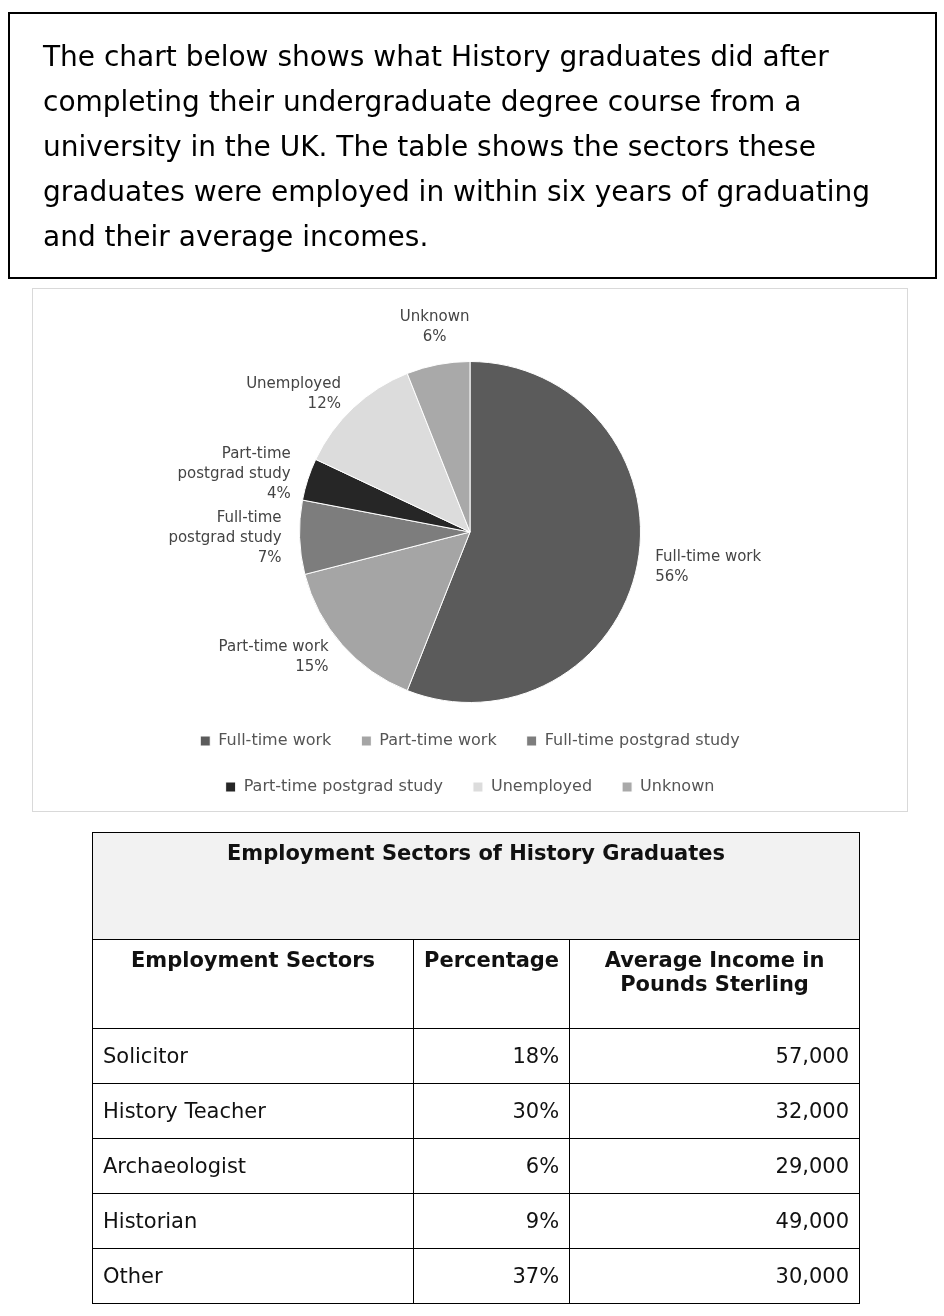  What do you see at coordinates (253, 1056) in the screenshot?
I see `category-label: Solicitor` at bounding box center [253, 1056].